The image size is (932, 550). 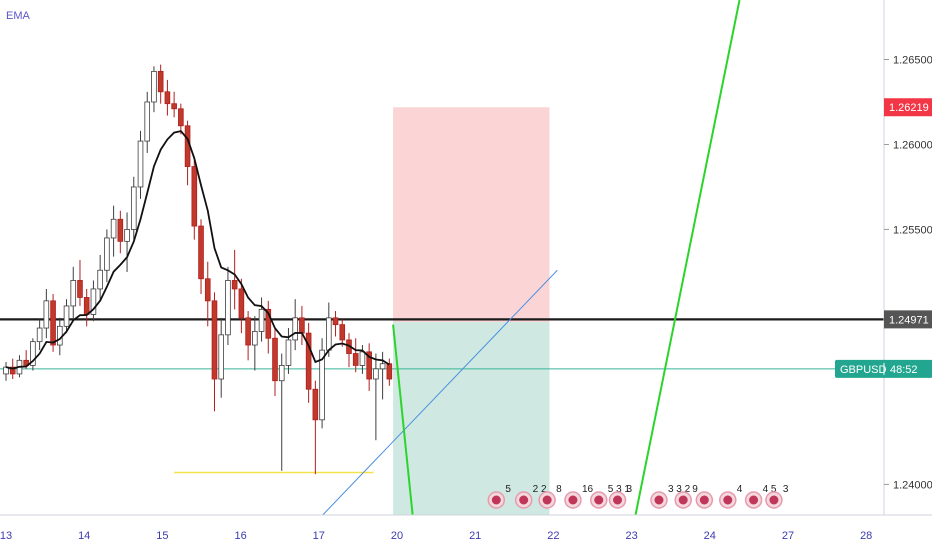 I want to click on y-tick-label: 1.24000, so click(x=912, y=485).